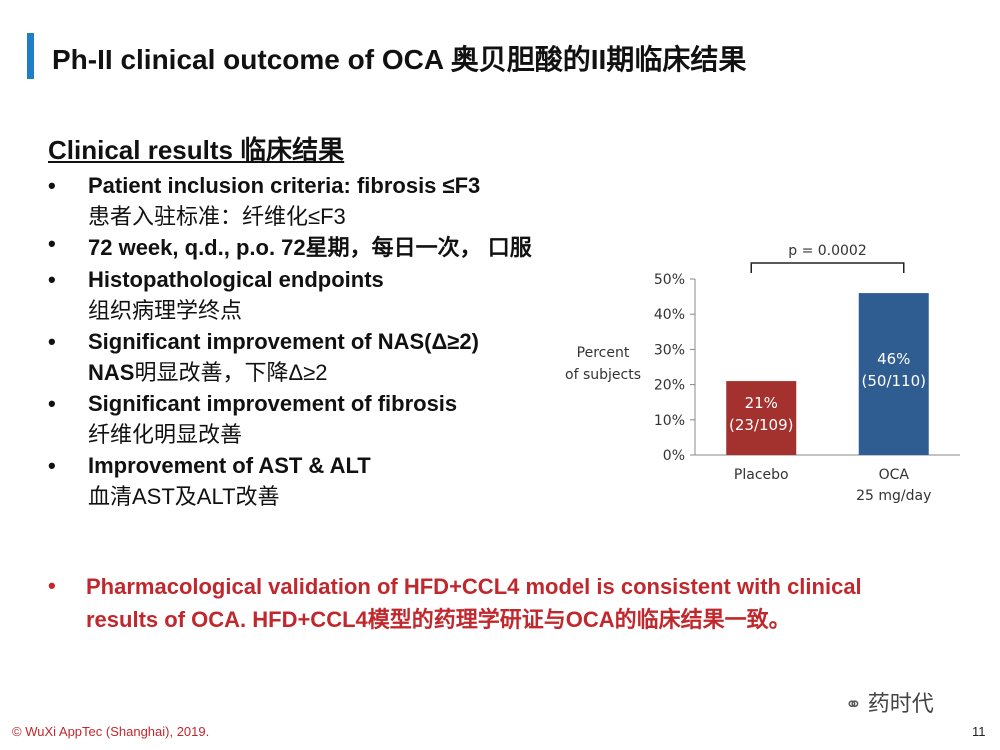 This screenshot has height=750, width=1000. I want to click on bullet-text-zh: 纤维化明显改善, so click(348, 435).